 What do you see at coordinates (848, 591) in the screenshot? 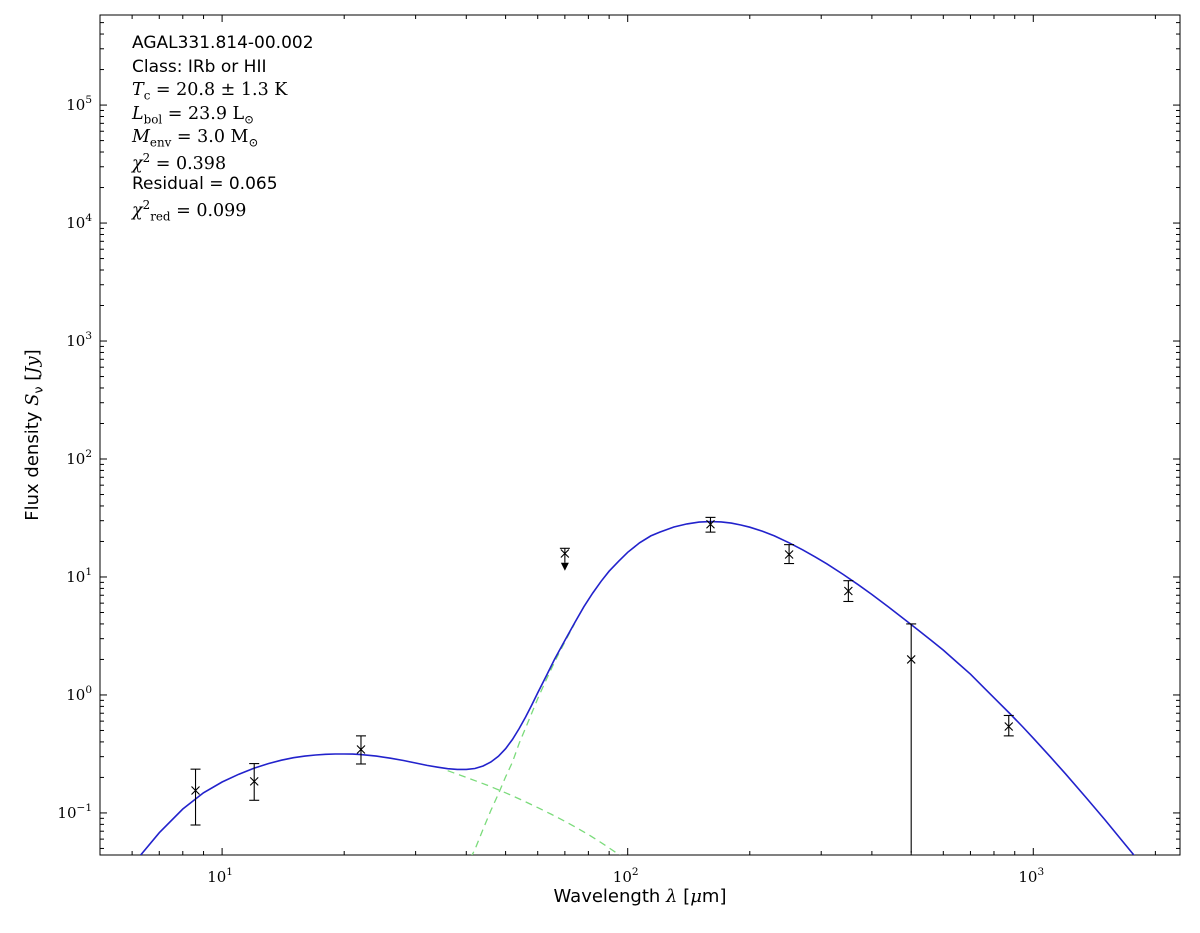
I see `data-point-350um` at bounding box center [848, 591].